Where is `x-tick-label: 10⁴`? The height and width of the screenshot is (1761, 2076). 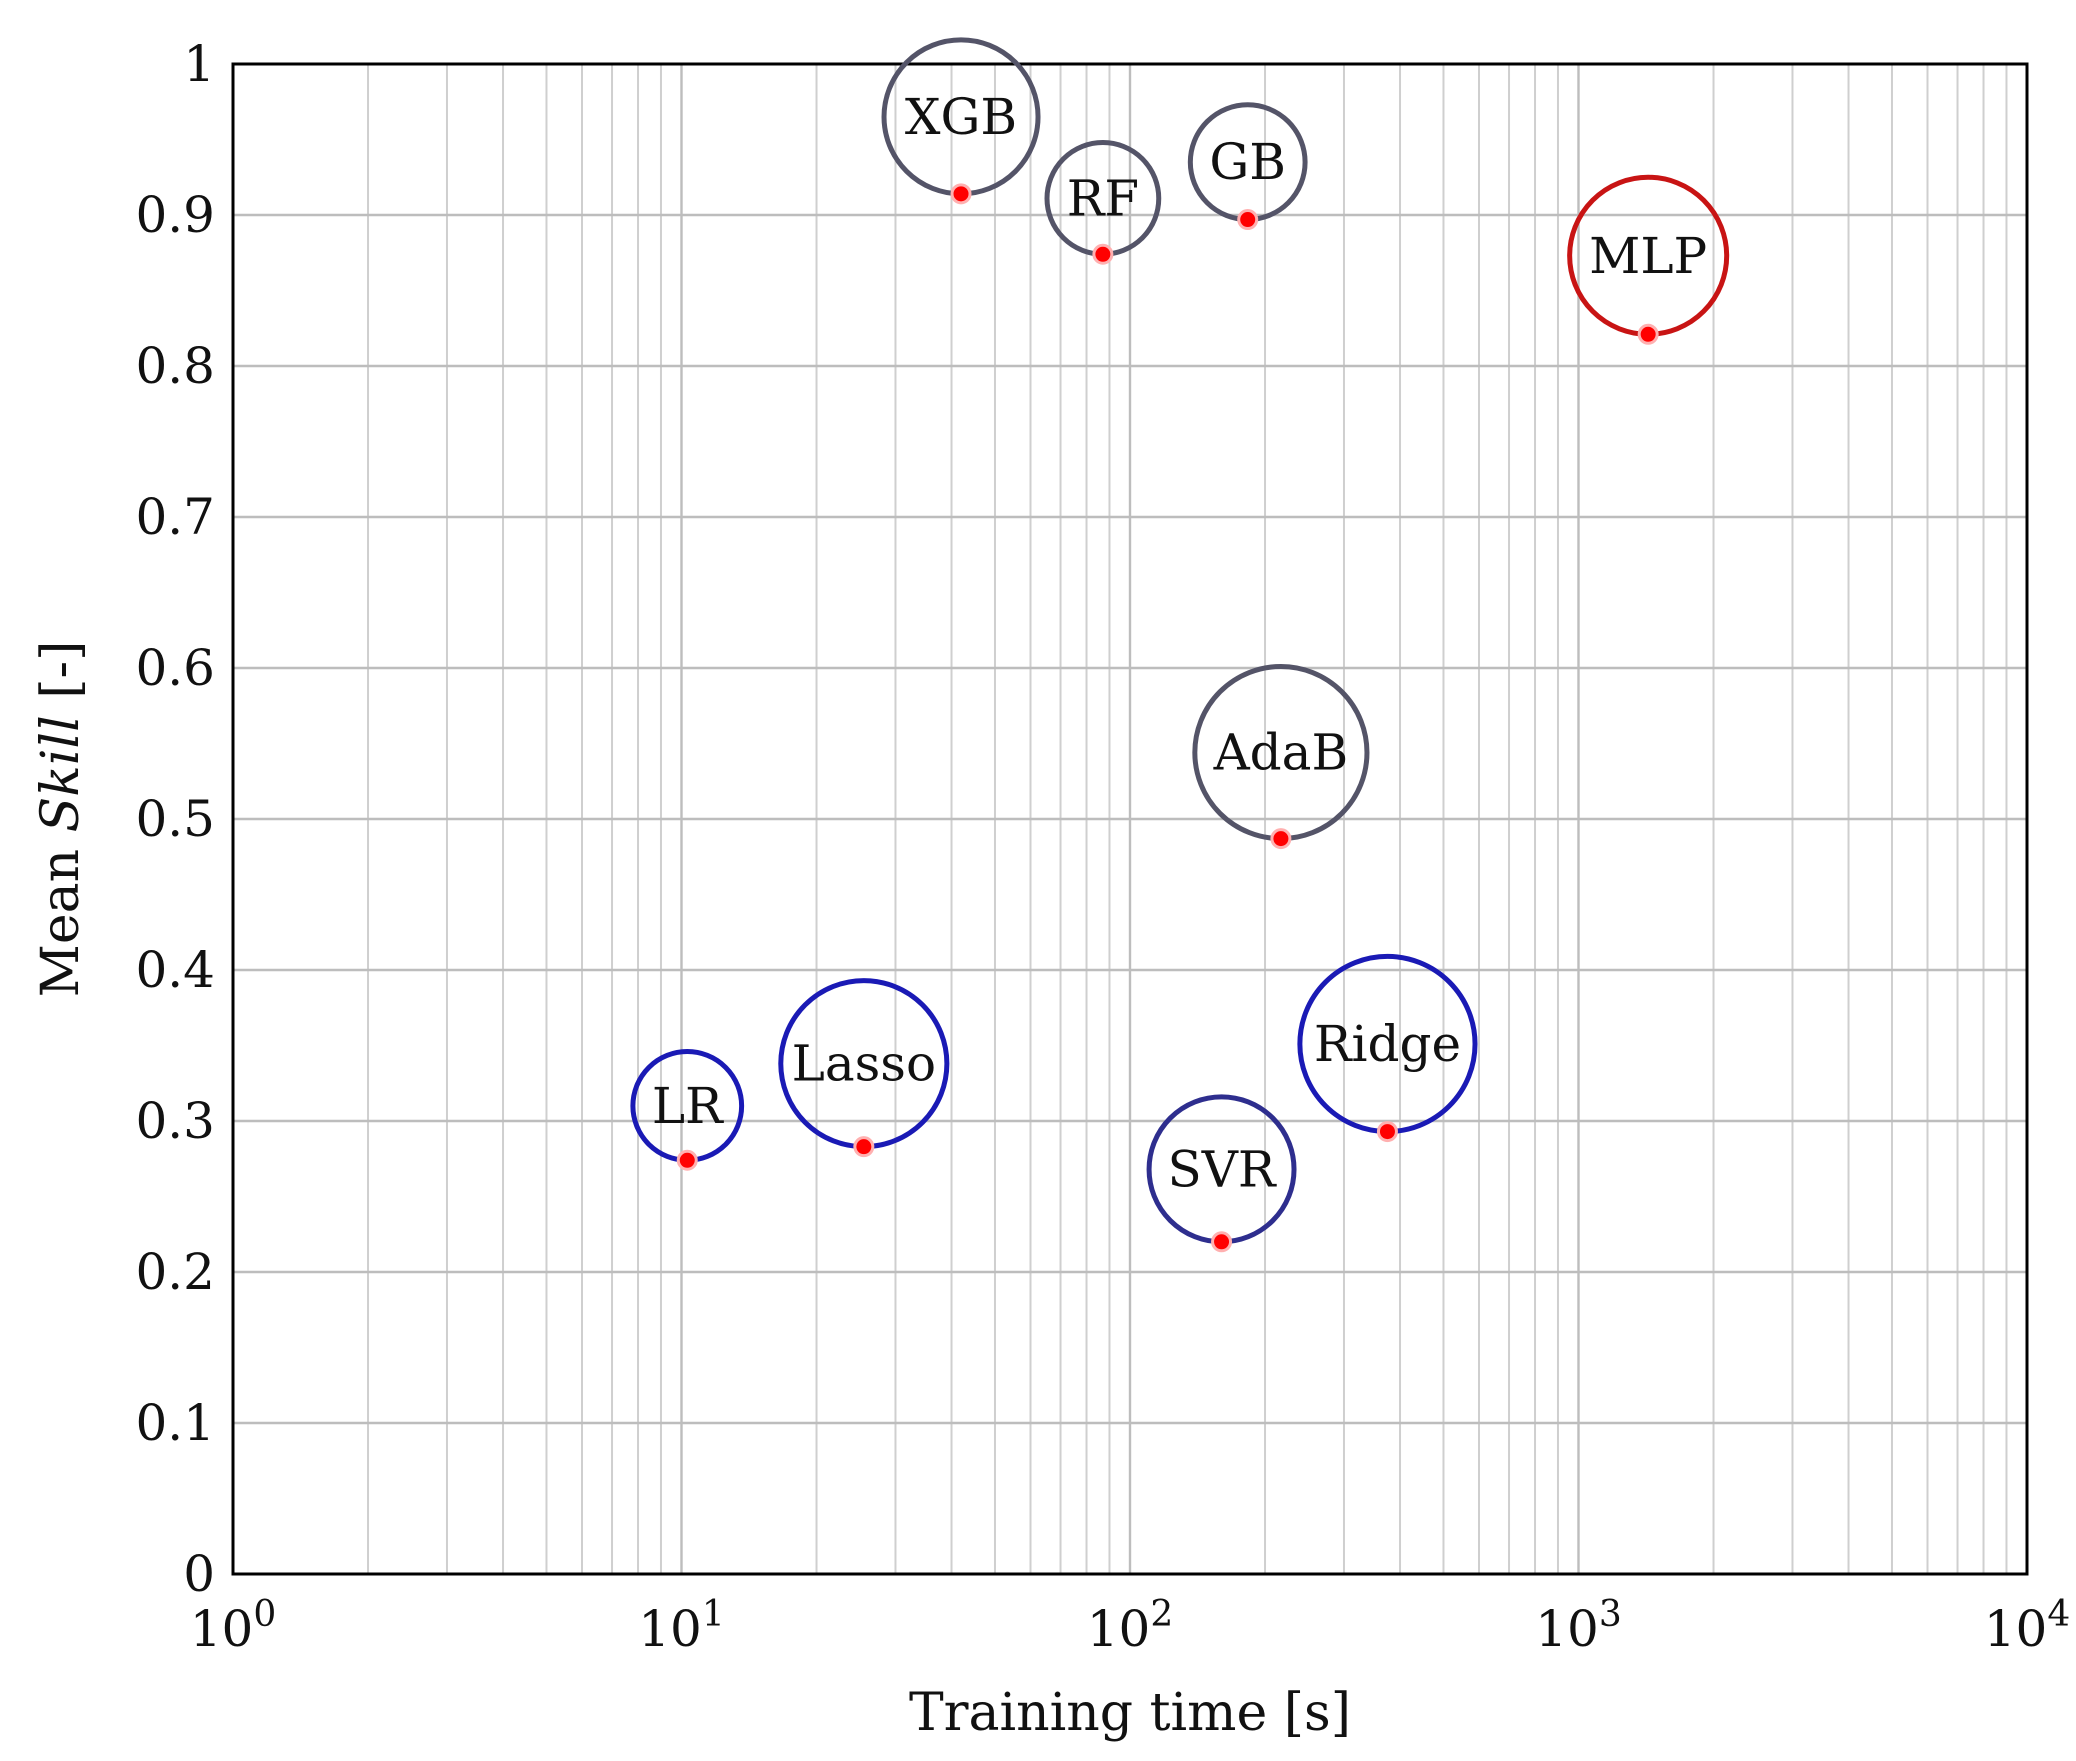 x-tick-label: 10⁴ is located at coordinates (2027, 1626).